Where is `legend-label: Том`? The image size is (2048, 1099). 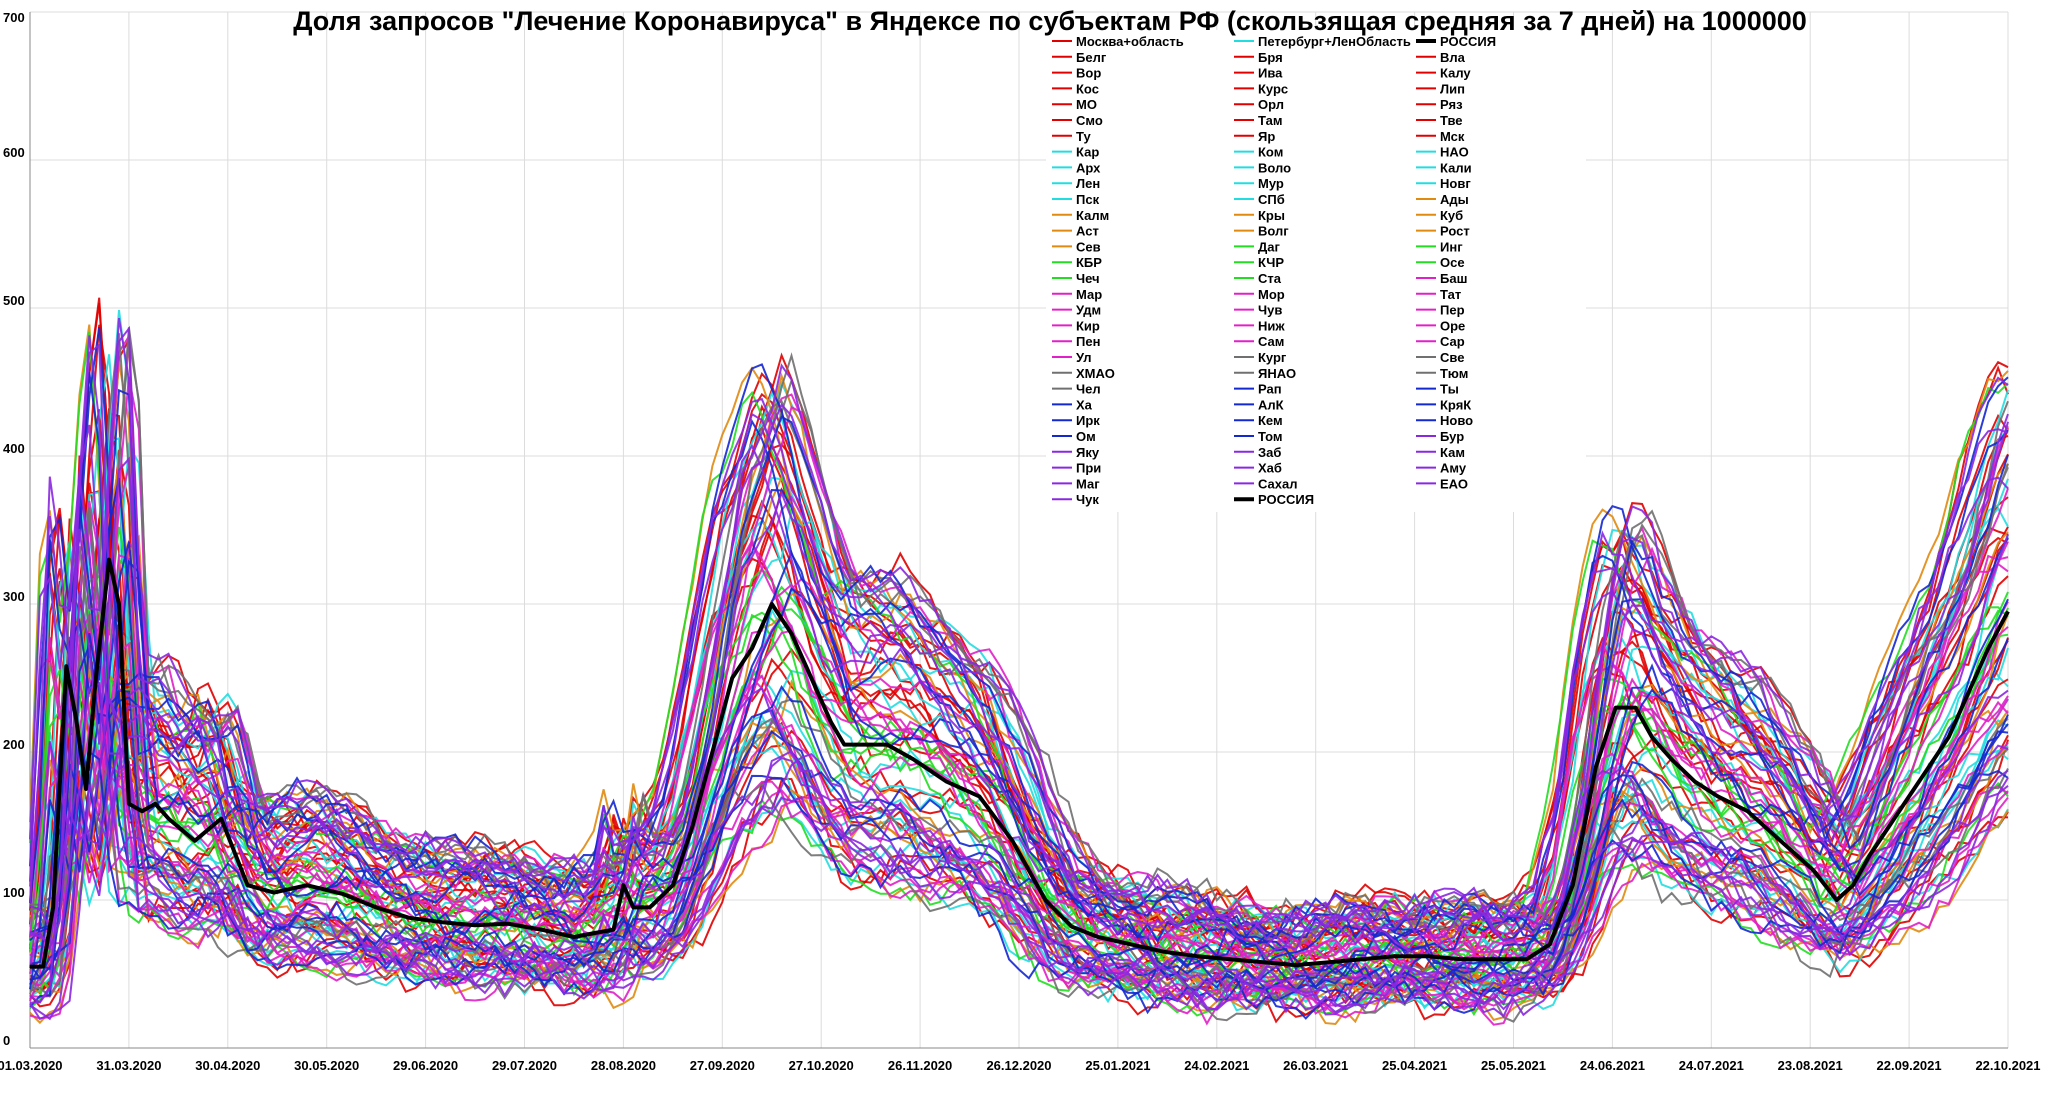 legend-label: Том is located at coordinates (1270, 436).